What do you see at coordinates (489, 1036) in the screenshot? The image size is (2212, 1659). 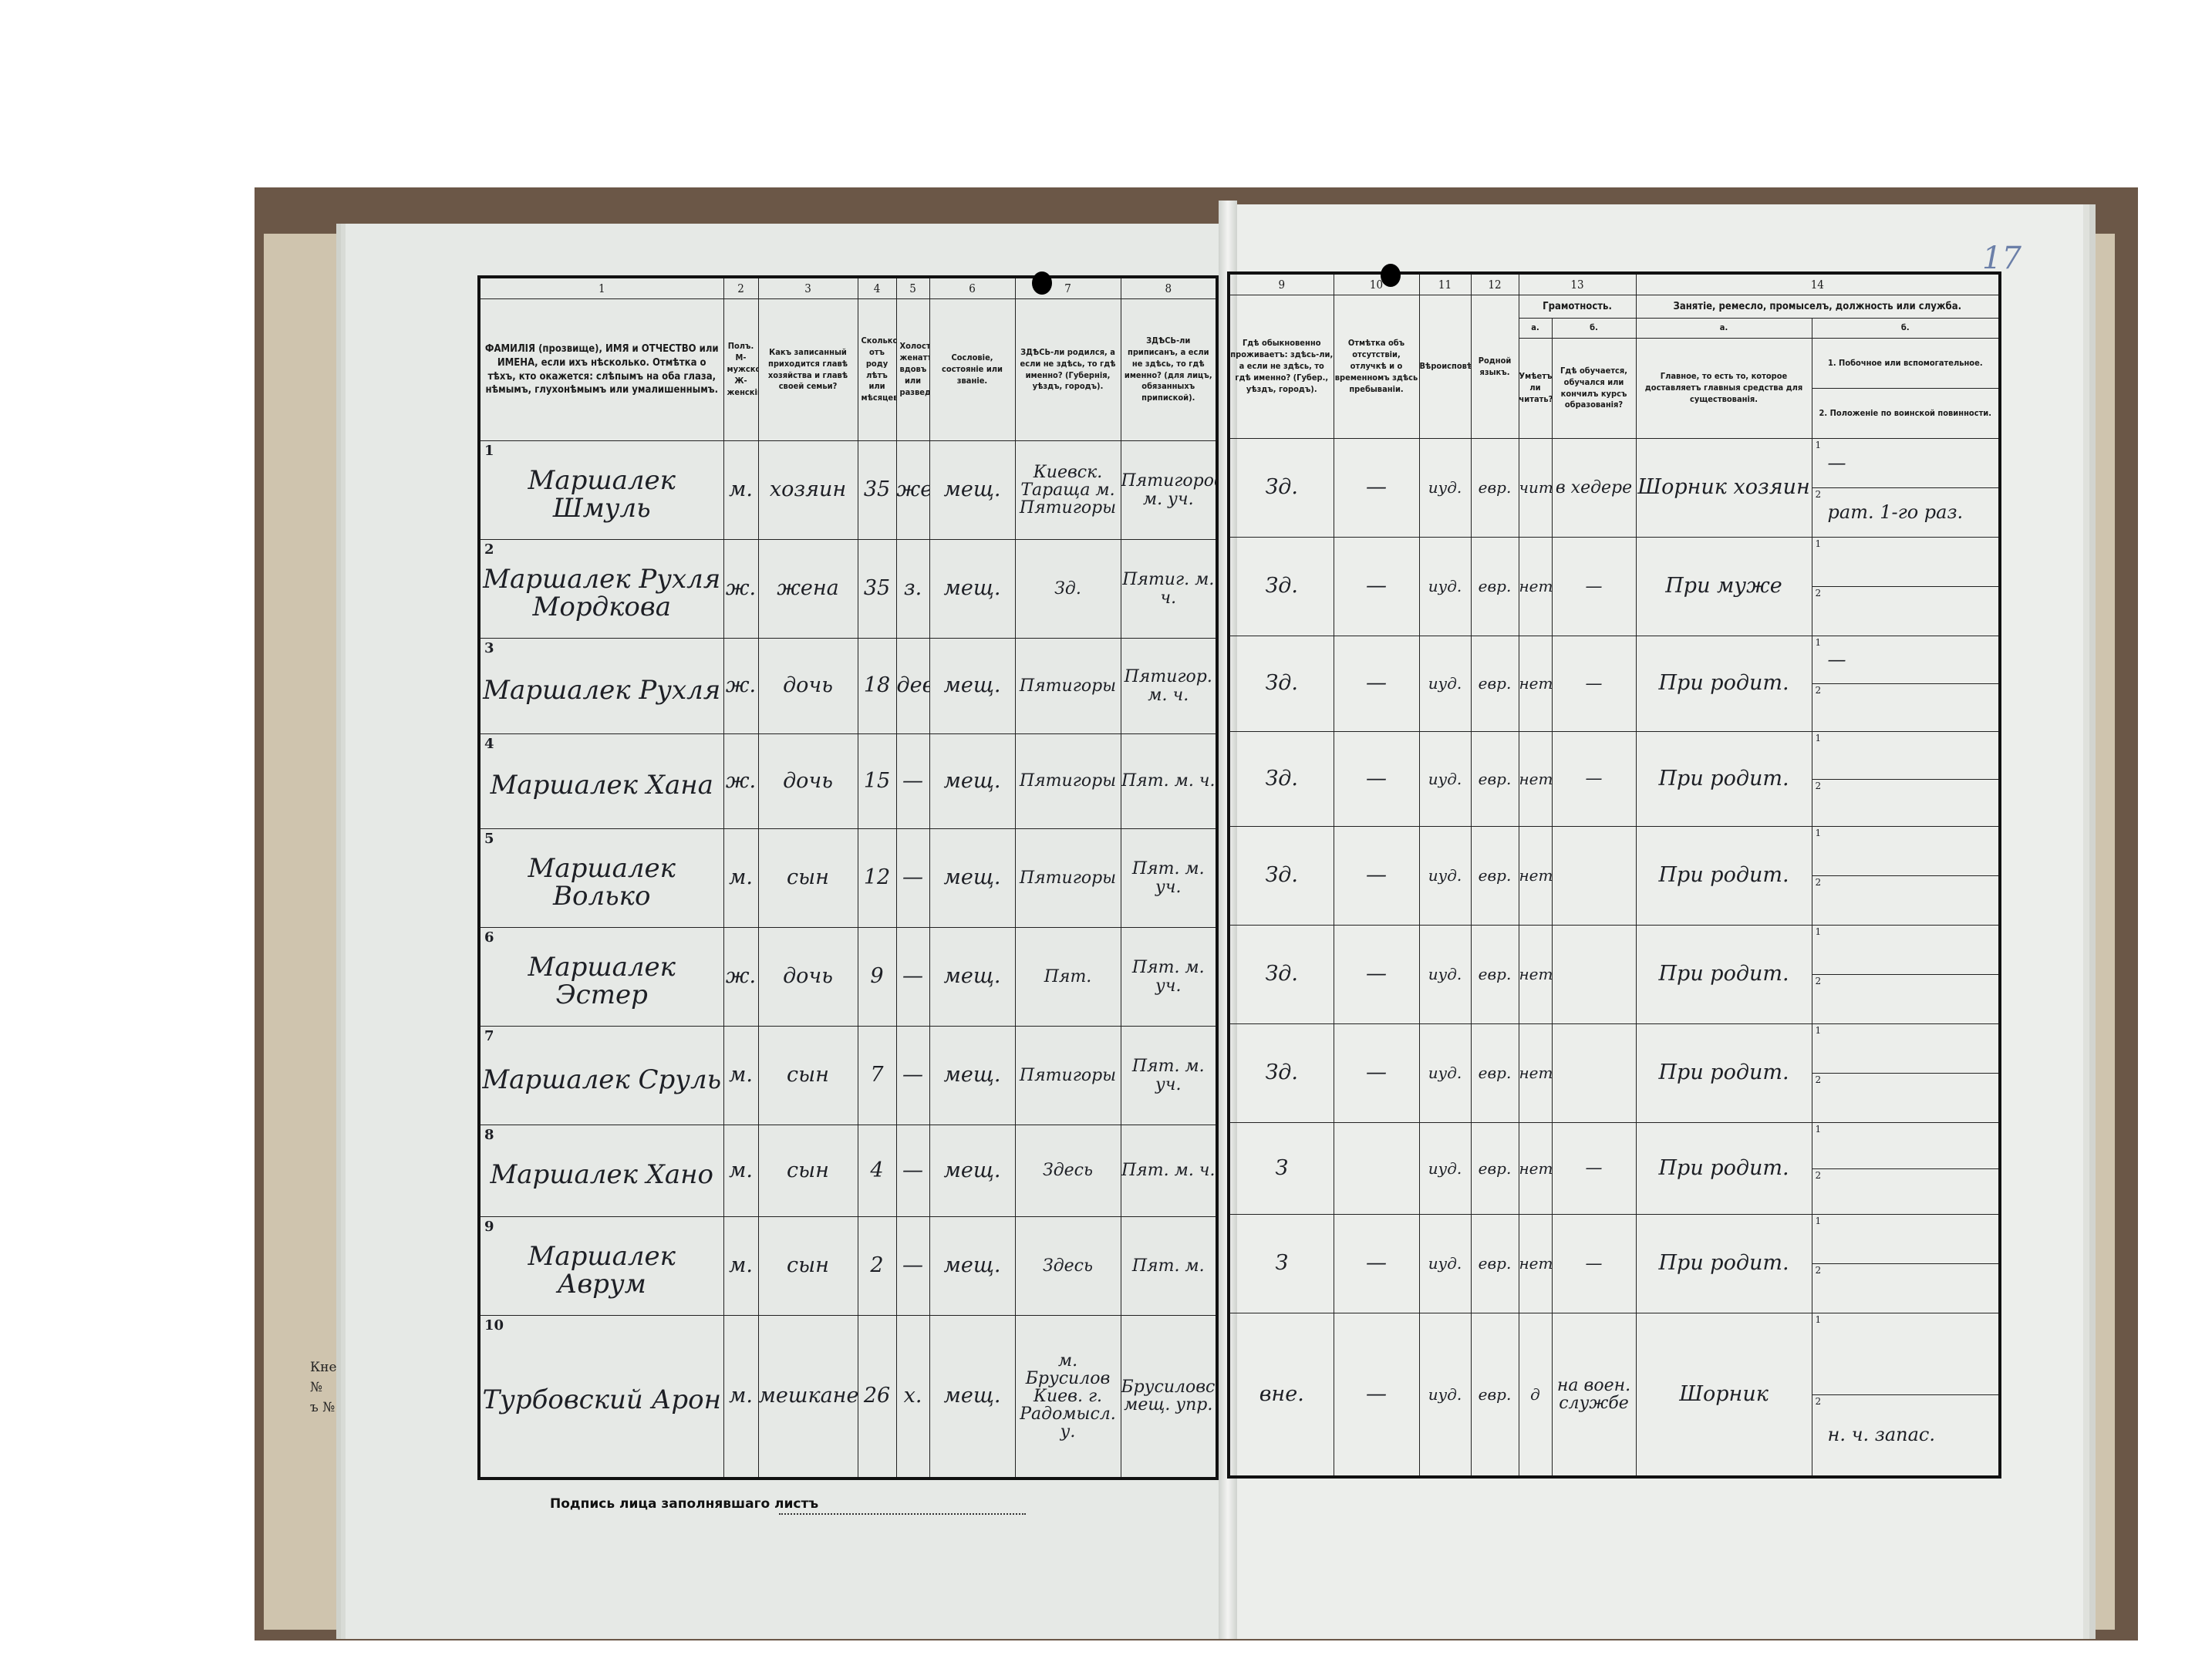 I see `row-number: 7` at bounding box center [489, 1036].